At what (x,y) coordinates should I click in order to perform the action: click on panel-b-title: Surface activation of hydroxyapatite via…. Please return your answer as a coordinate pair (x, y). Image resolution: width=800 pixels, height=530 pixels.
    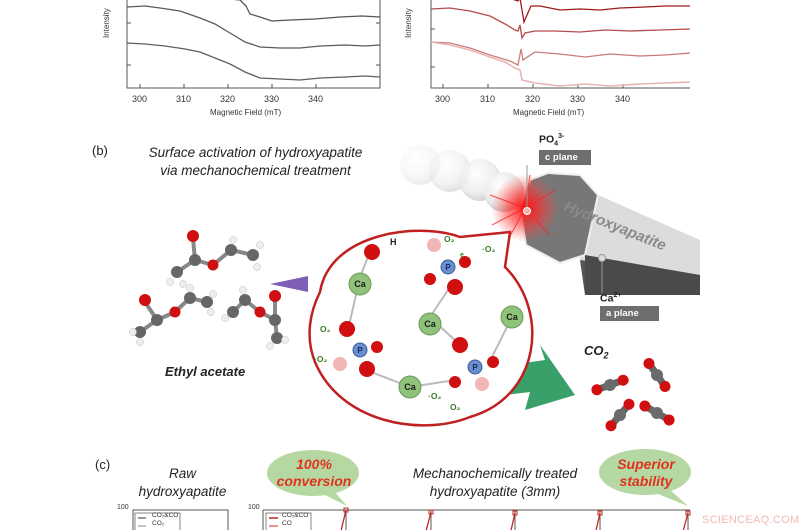
    Looking at the image, I should click on (255, 162).